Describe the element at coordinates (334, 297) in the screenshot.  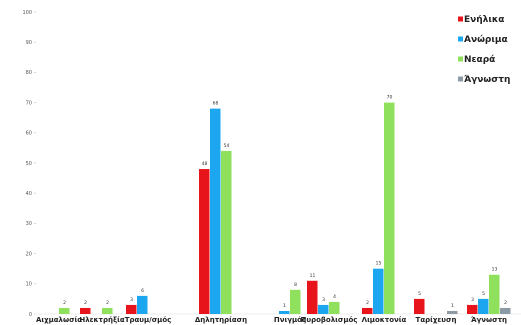
I see `value-label: 4` at that location.